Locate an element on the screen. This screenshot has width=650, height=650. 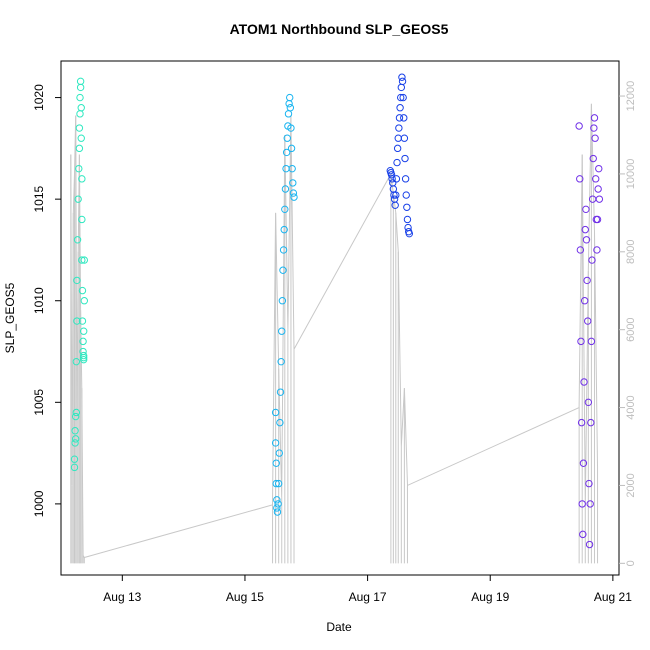
x-tick-label: Aug 17 is located at coordinates (368, 597).